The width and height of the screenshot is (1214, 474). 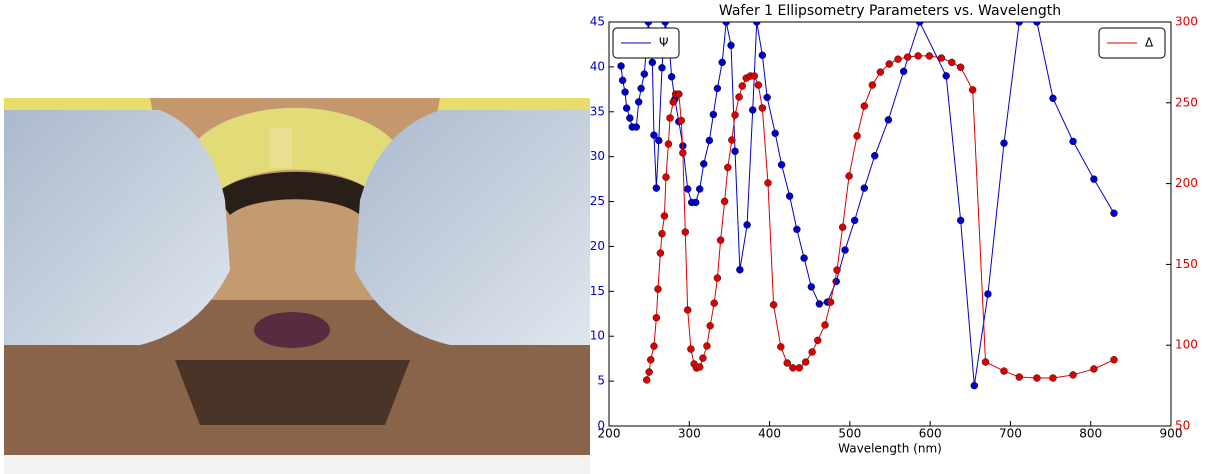 What do you see at coordinates (597, 66) in the screenshot?
I see `y-tick-label: 40` at bounding box center [597, 66].